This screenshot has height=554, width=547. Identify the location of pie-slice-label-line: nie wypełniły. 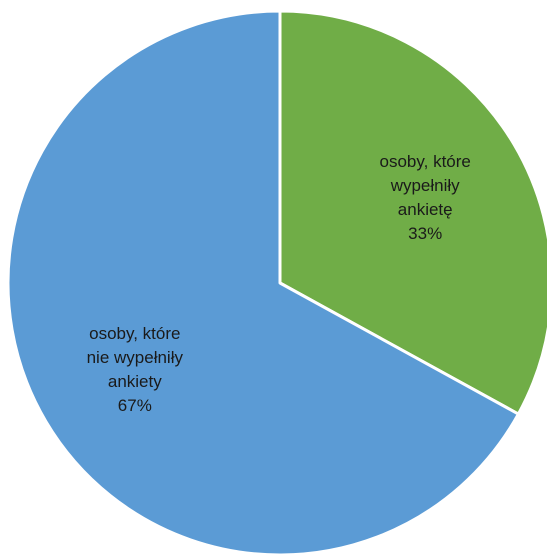
(135, 357).